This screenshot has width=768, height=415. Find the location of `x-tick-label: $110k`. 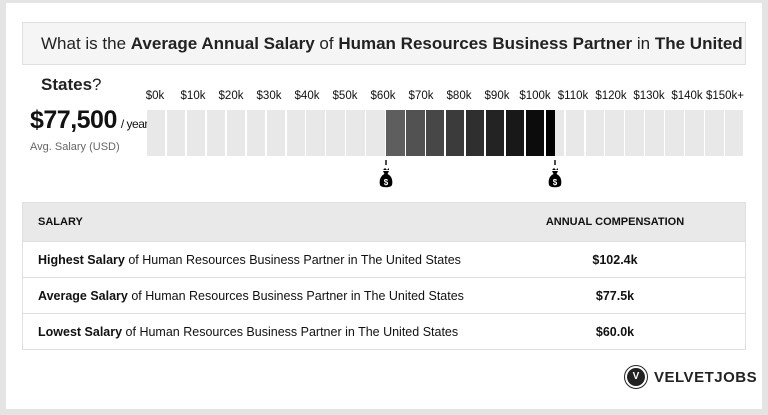

x-tick-label: $110k is located at coordinates (573, 96).